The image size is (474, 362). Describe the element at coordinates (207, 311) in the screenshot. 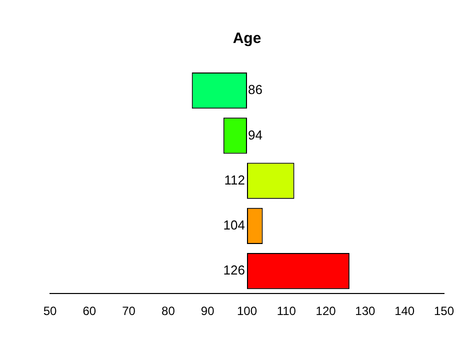

I see `x-tick-label: 90` at that location.